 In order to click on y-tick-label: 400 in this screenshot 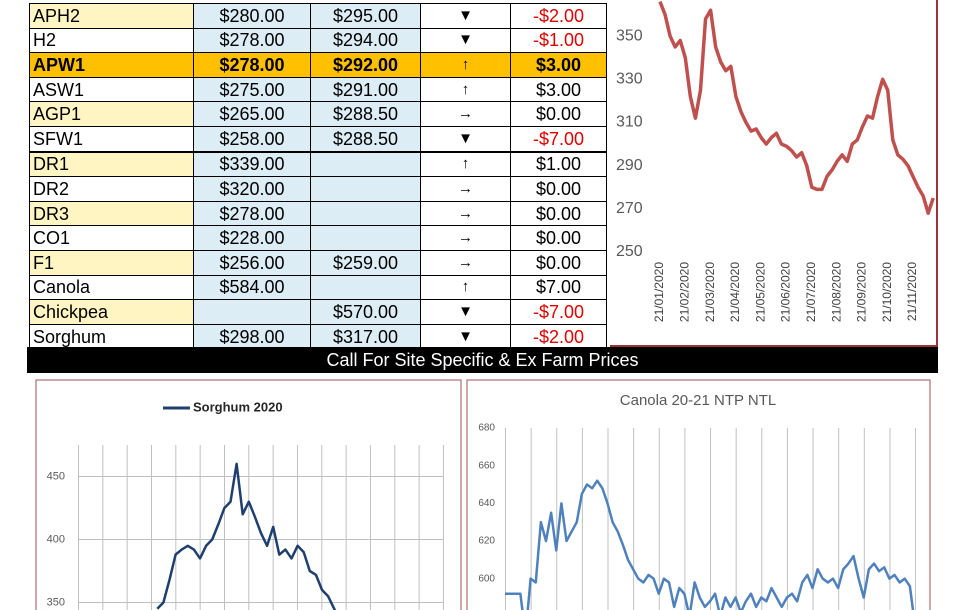, I will do `click(56, 539)`.